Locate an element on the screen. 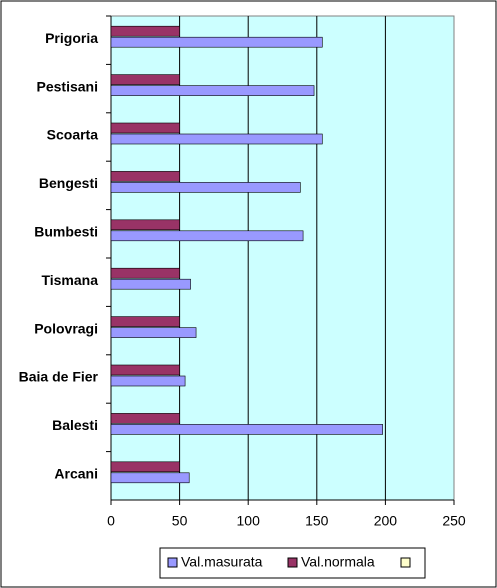 The width and height of the screenshot is (497, 588). x-tick-label: 100 is located at coordinates (249, 521).